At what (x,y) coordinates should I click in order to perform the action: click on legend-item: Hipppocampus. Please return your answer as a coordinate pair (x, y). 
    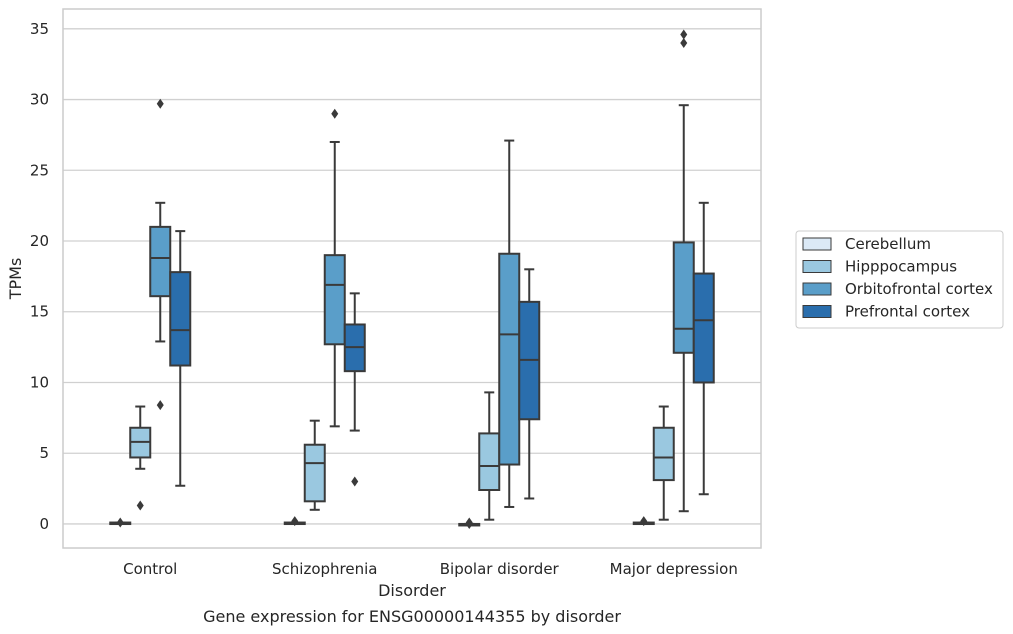
    Looking at the image, I should click on (879, 267).